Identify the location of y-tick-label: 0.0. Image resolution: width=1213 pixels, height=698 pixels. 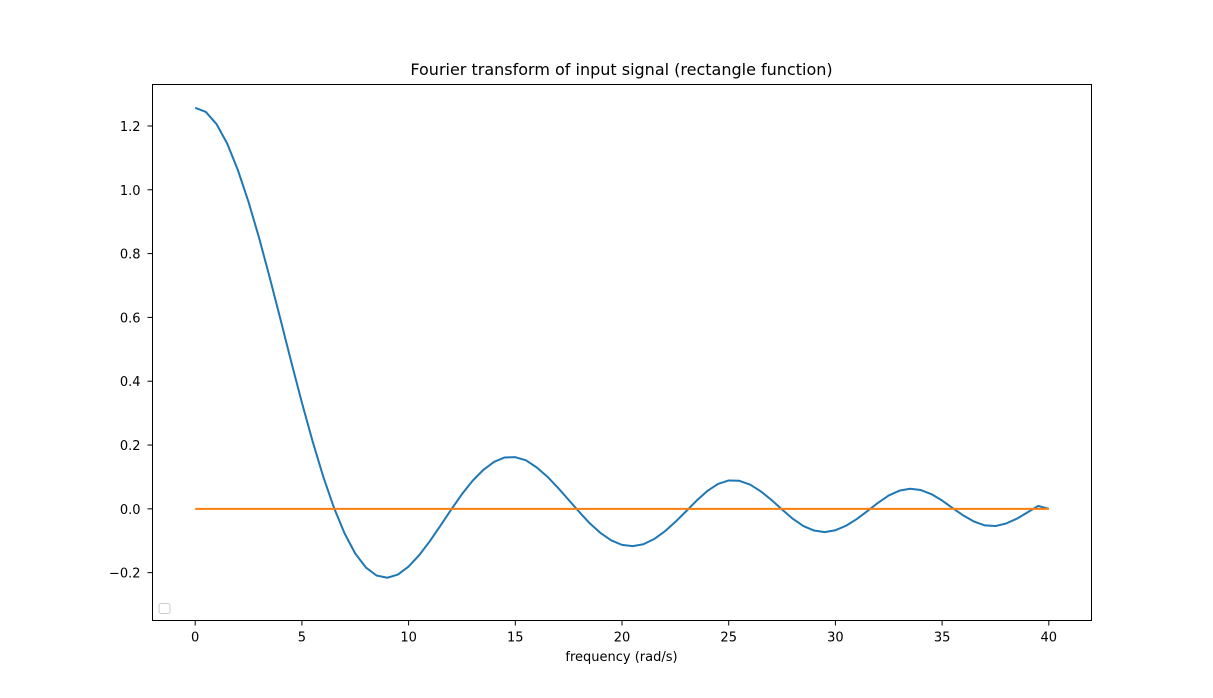
(130, 510).